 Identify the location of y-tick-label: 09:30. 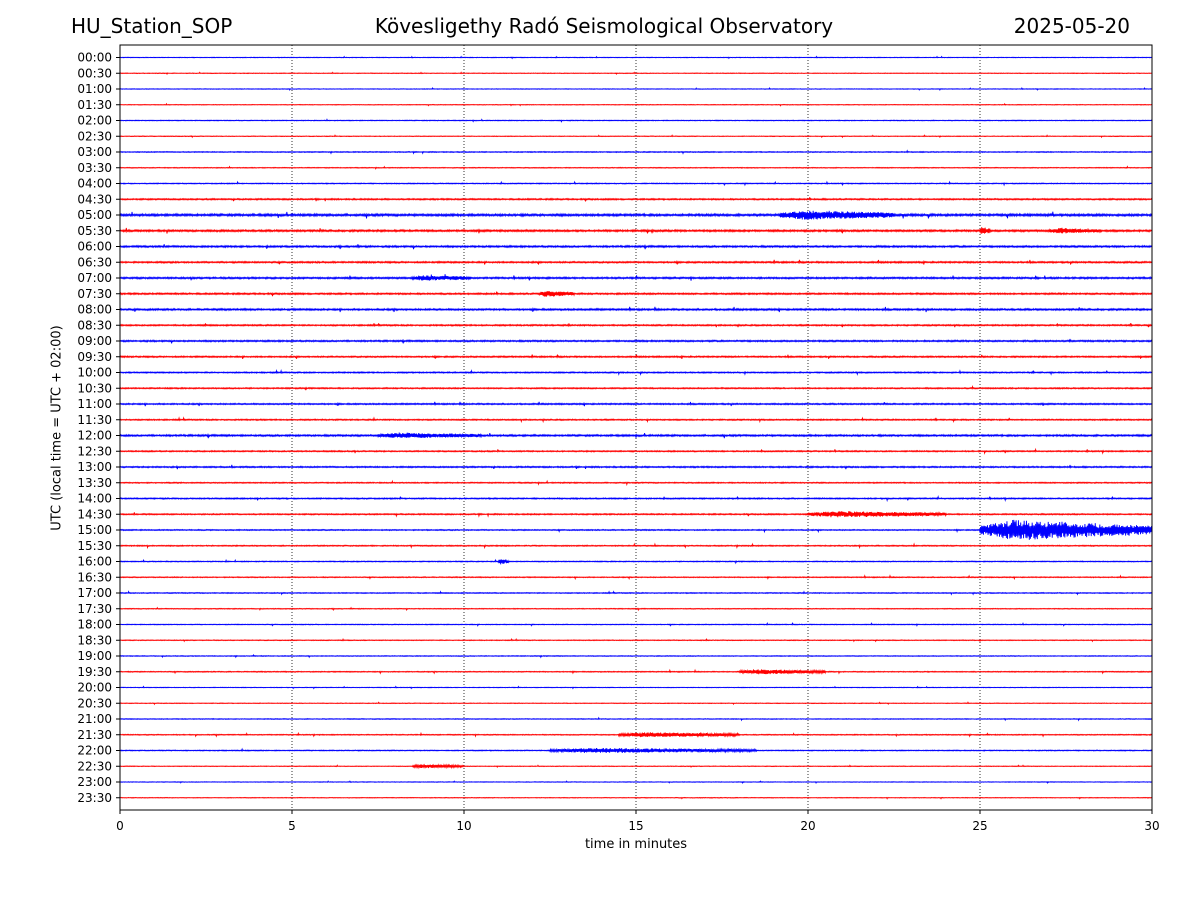
(94, 357).